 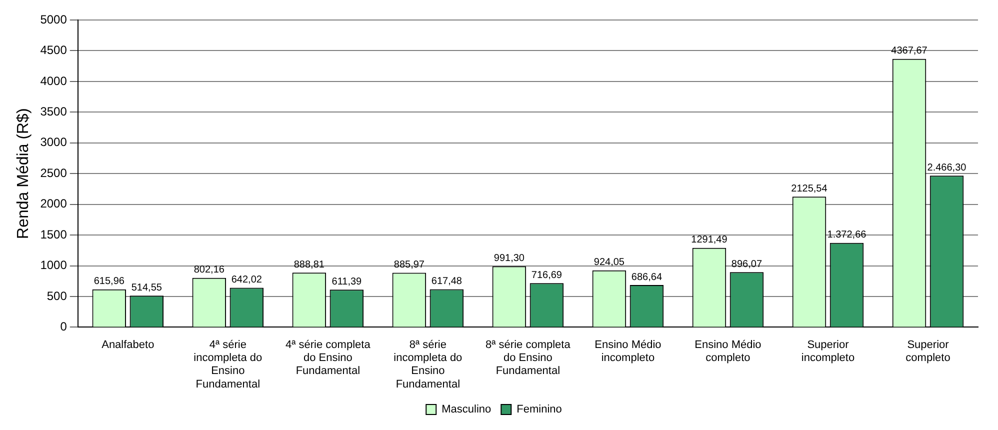 I want to click on x-tick-label: Ensino Médio incompleto, so click(x=628, y=351).